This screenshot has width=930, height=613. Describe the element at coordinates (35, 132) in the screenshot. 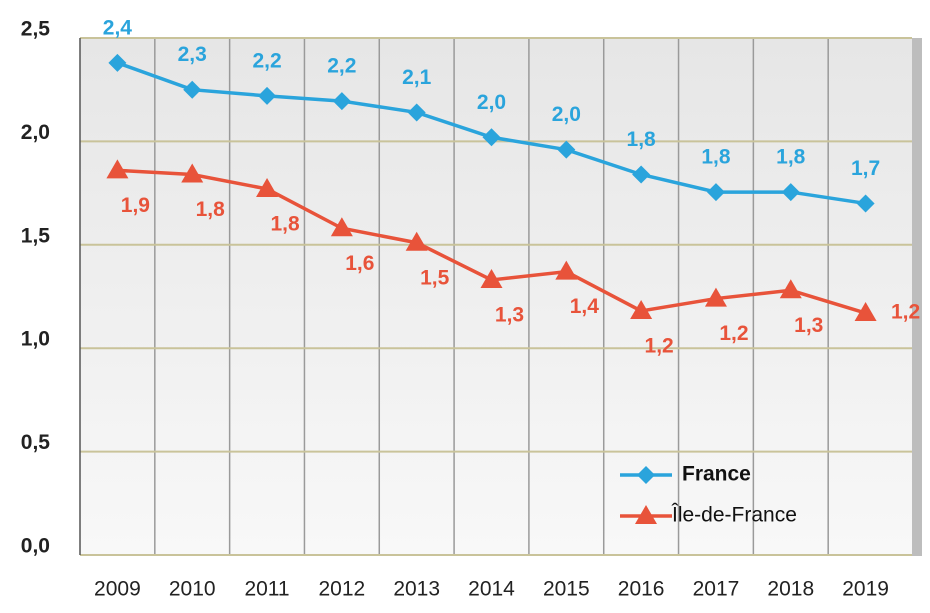

I see `y-tick-label: 2,0` at that location.